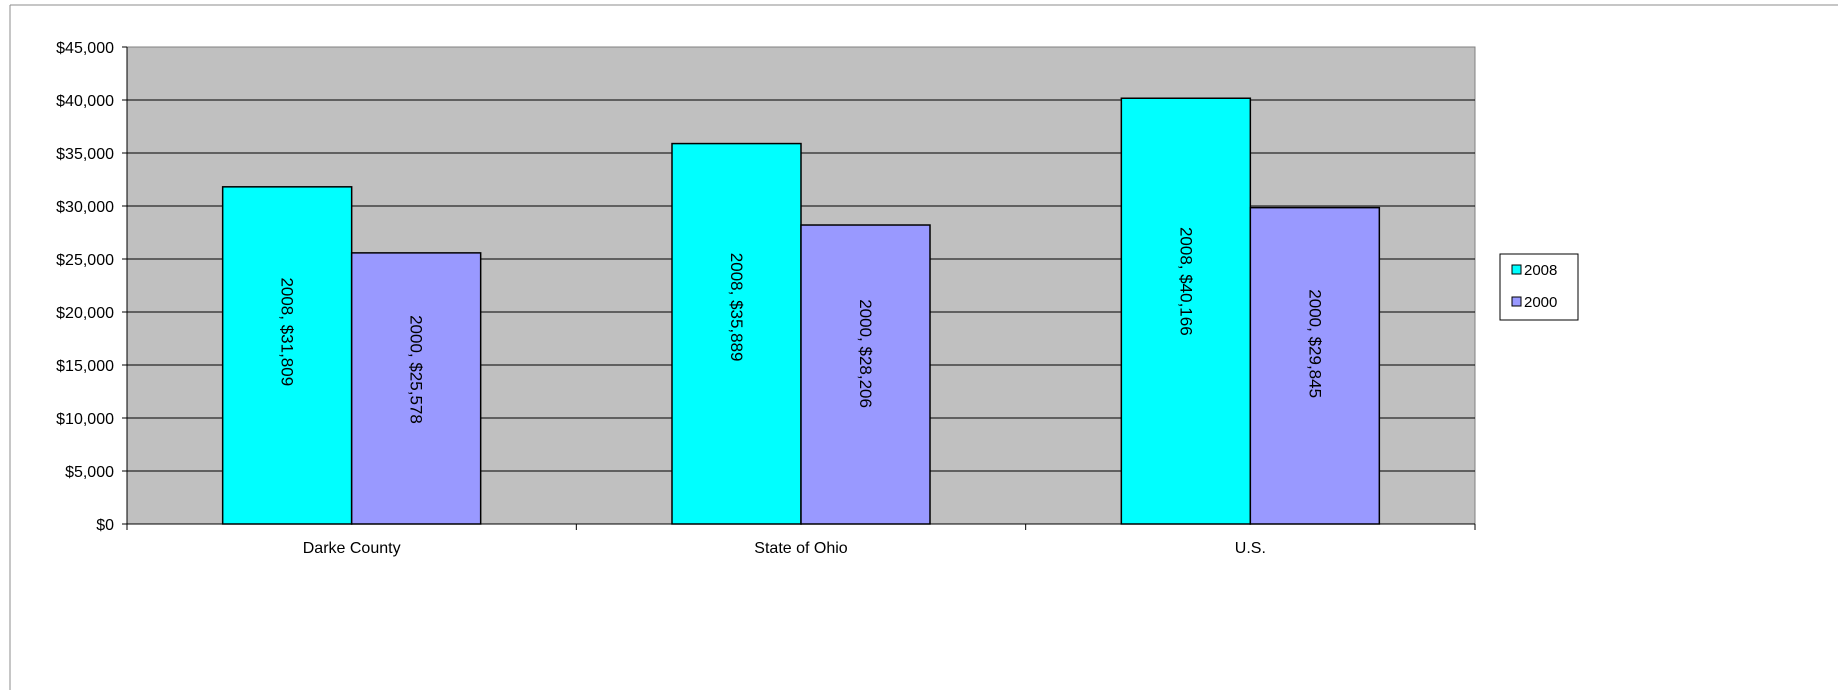 This screenshot has height=690, width=1838. Describe the element at coordinates (1516, 301) in the screenshot. I see `legend-swatch-2000` at that location.